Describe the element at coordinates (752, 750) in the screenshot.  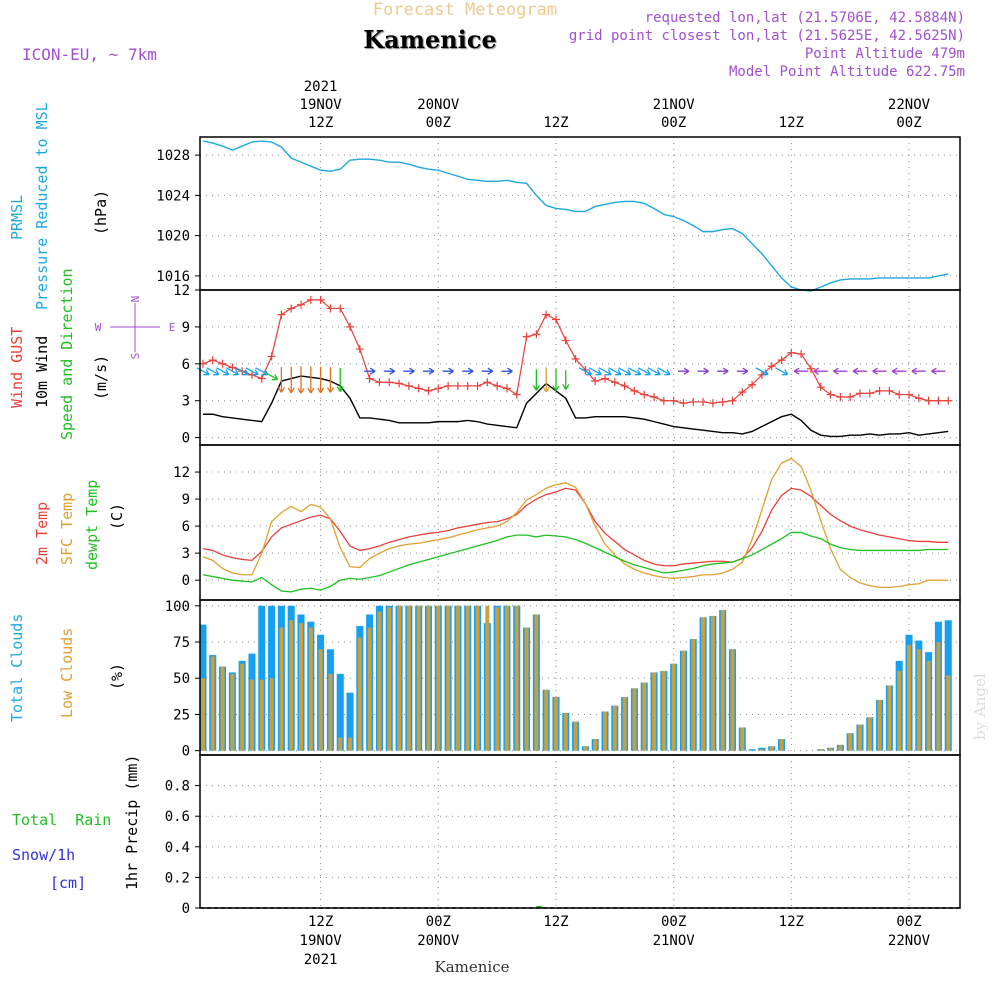
I see `total-cloud-bar` at that location.